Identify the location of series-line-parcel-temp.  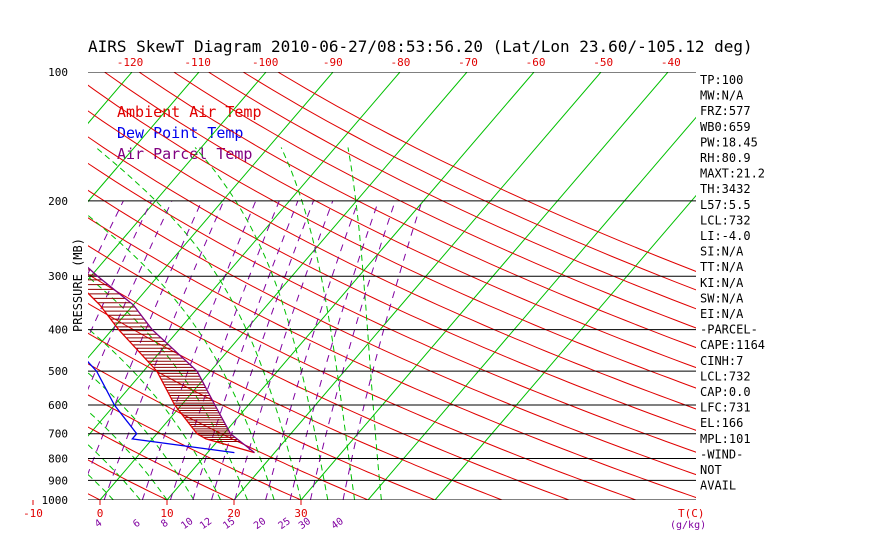
(171, 360).